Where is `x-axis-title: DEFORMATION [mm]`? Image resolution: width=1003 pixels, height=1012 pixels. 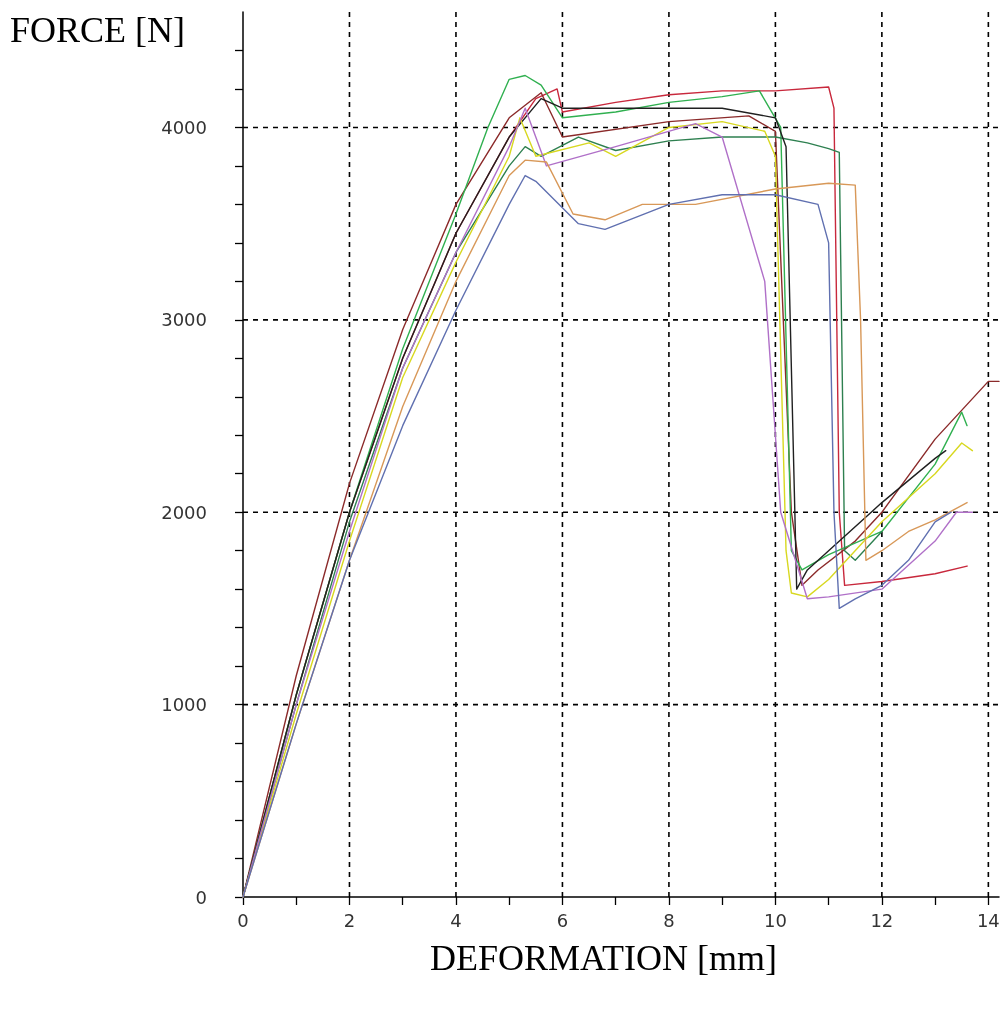
x-axis-title: DEFORMATION [mm] is located at coordinates (603, 958).